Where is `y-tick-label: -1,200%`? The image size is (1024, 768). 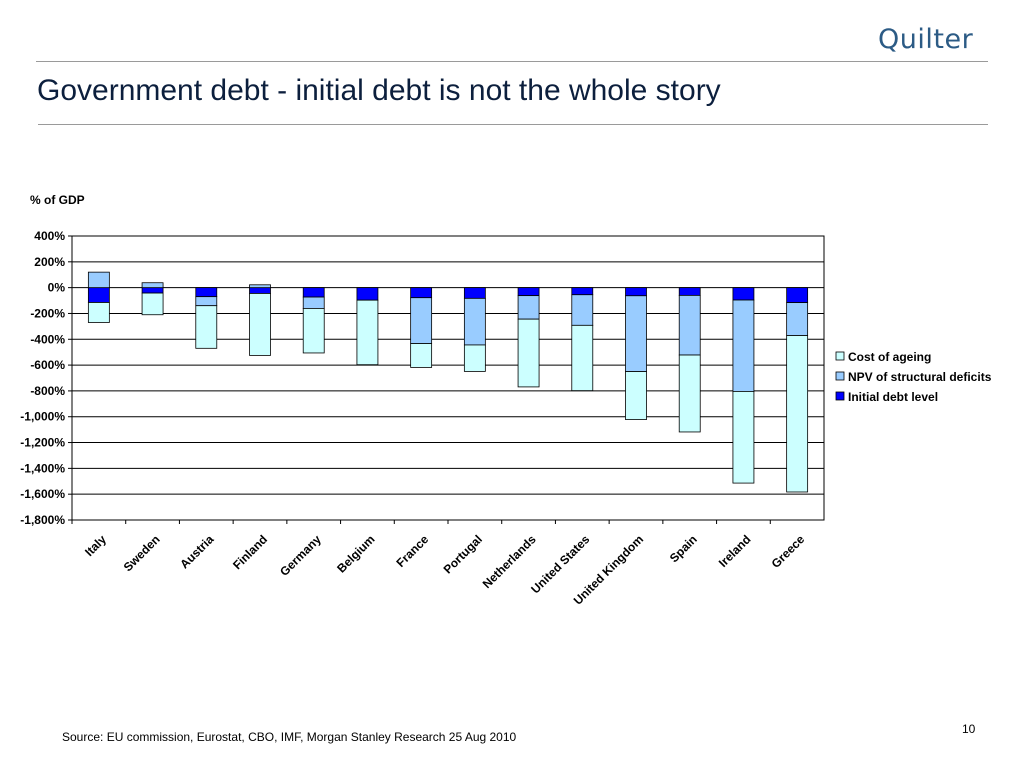 y-tick-label: -1,200% is located at coordinates (42, 443).